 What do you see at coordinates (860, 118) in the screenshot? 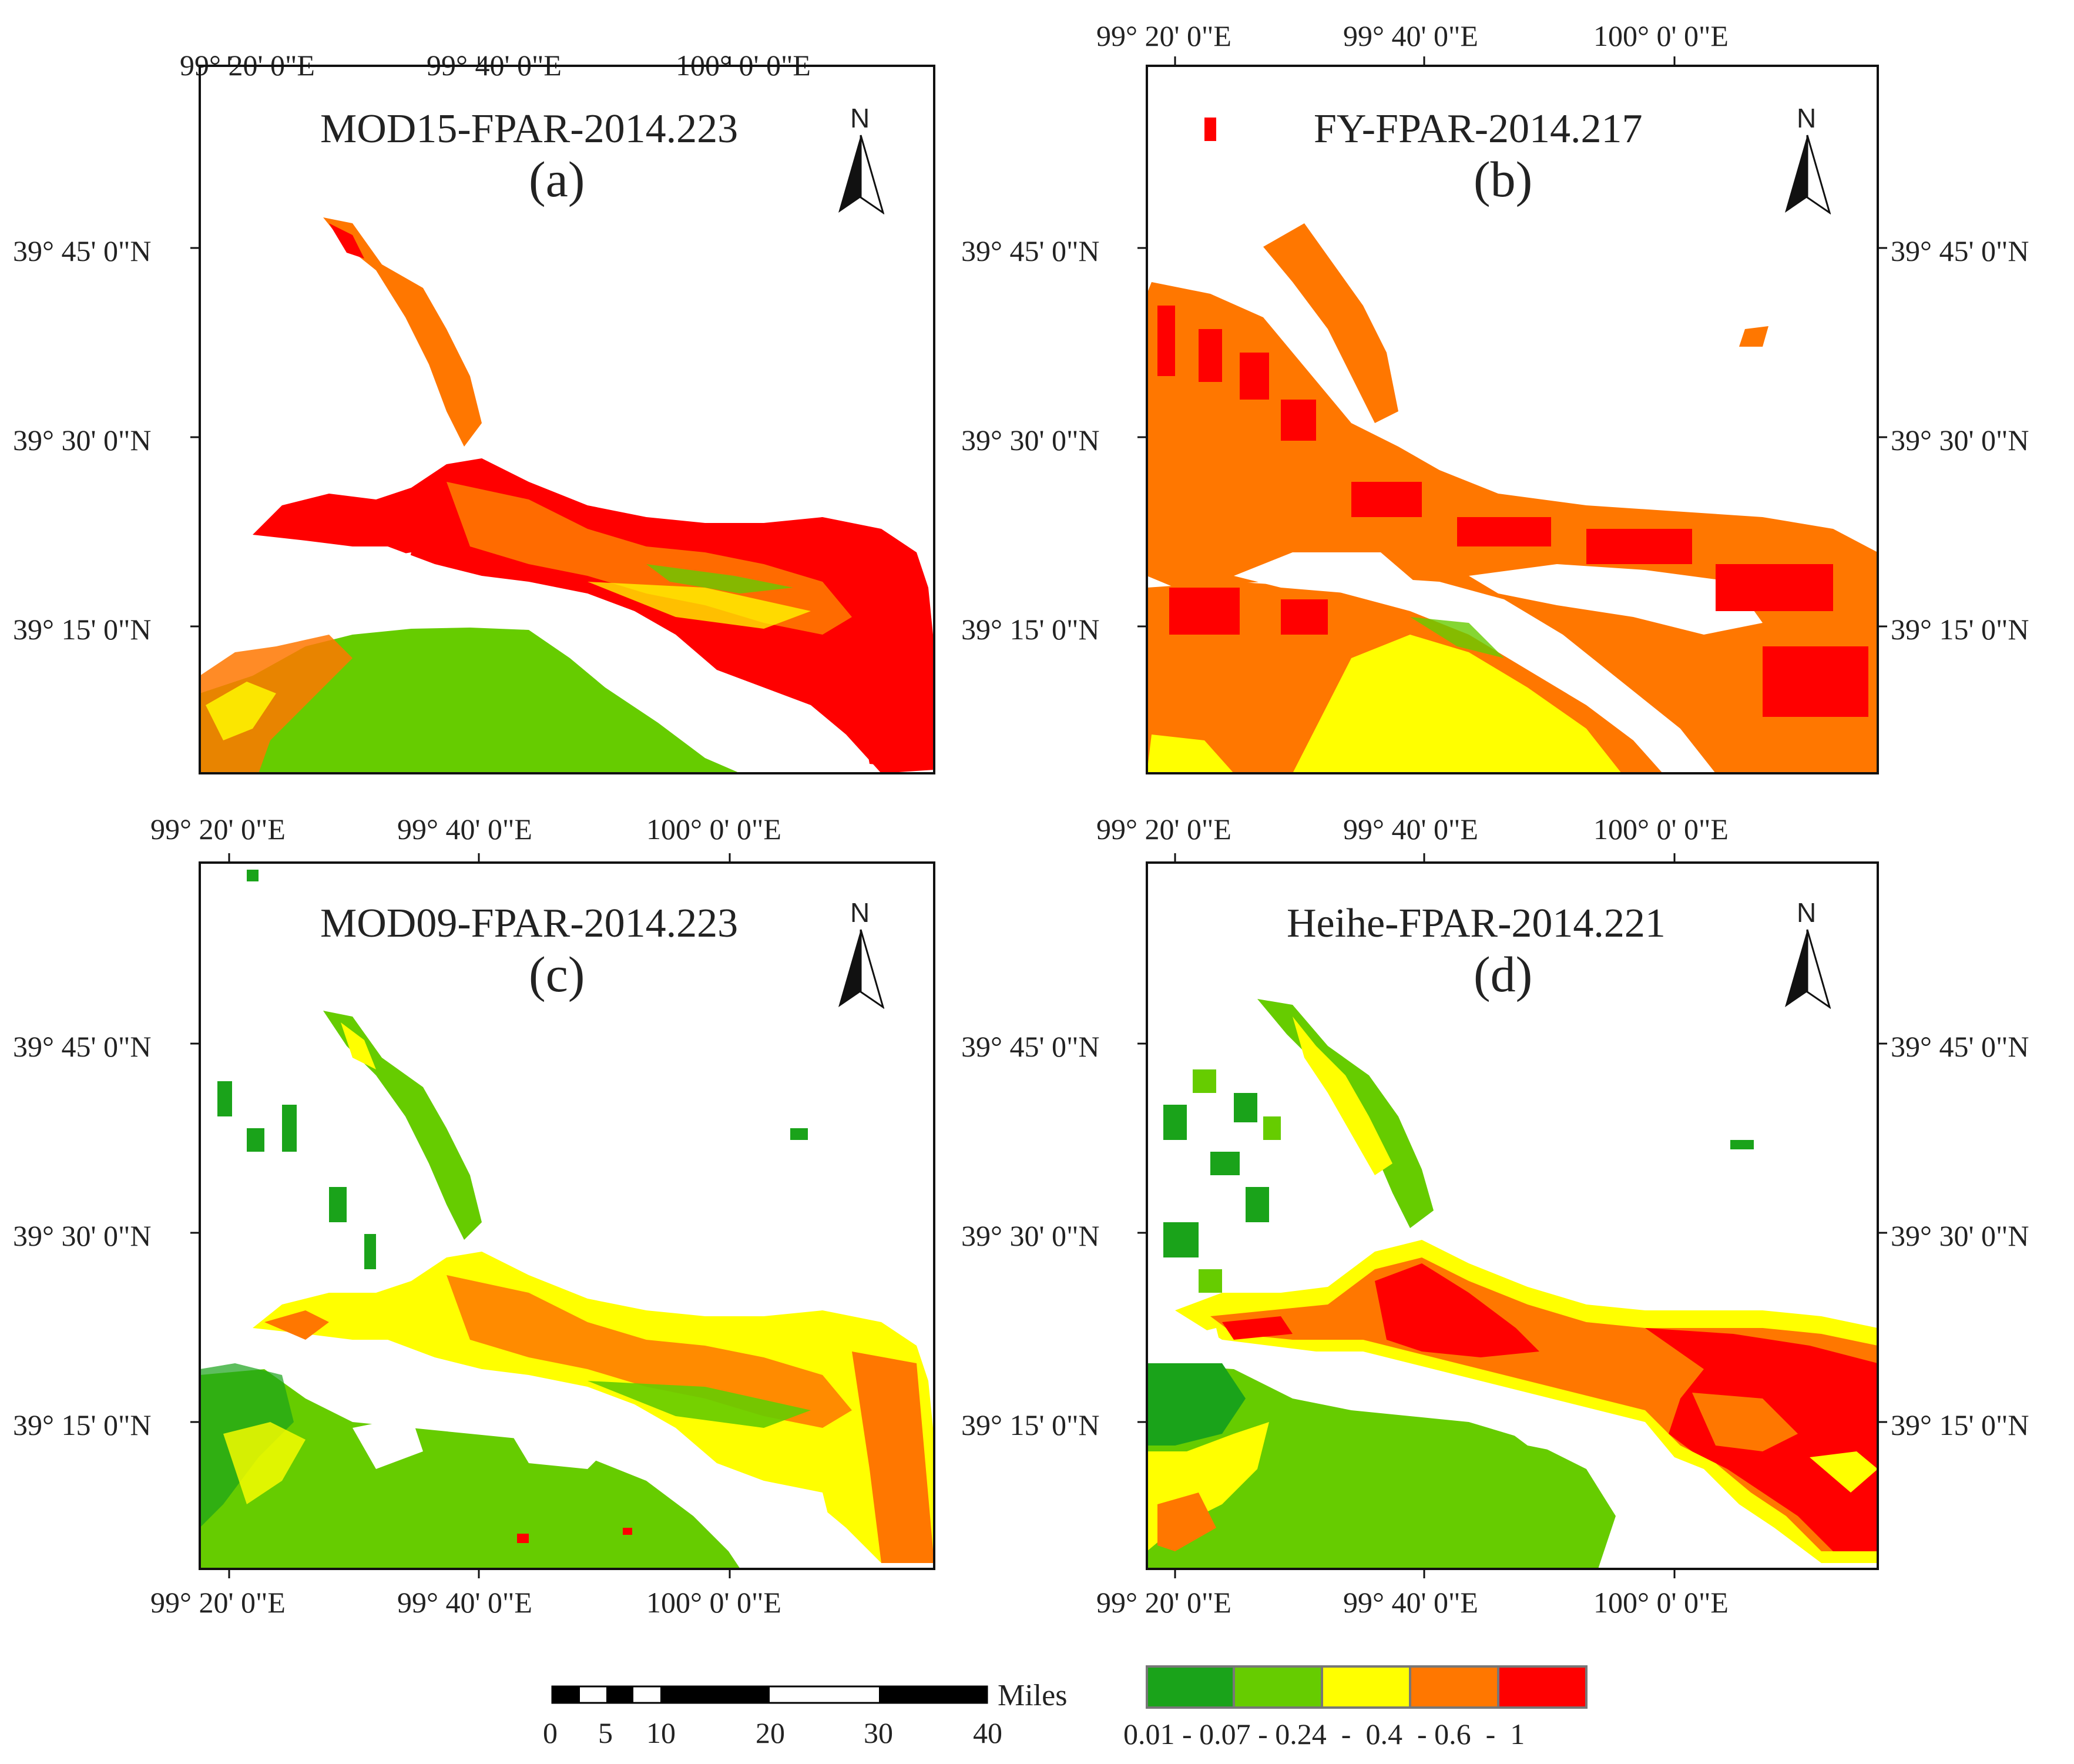
I see `north-letter-a: N` at bounding box center [860, 118].